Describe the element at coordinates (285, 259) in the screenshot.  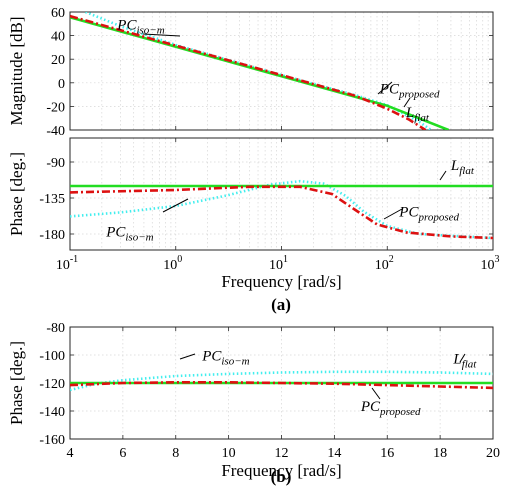
I see `x-tick-exponent: 1` at that location.